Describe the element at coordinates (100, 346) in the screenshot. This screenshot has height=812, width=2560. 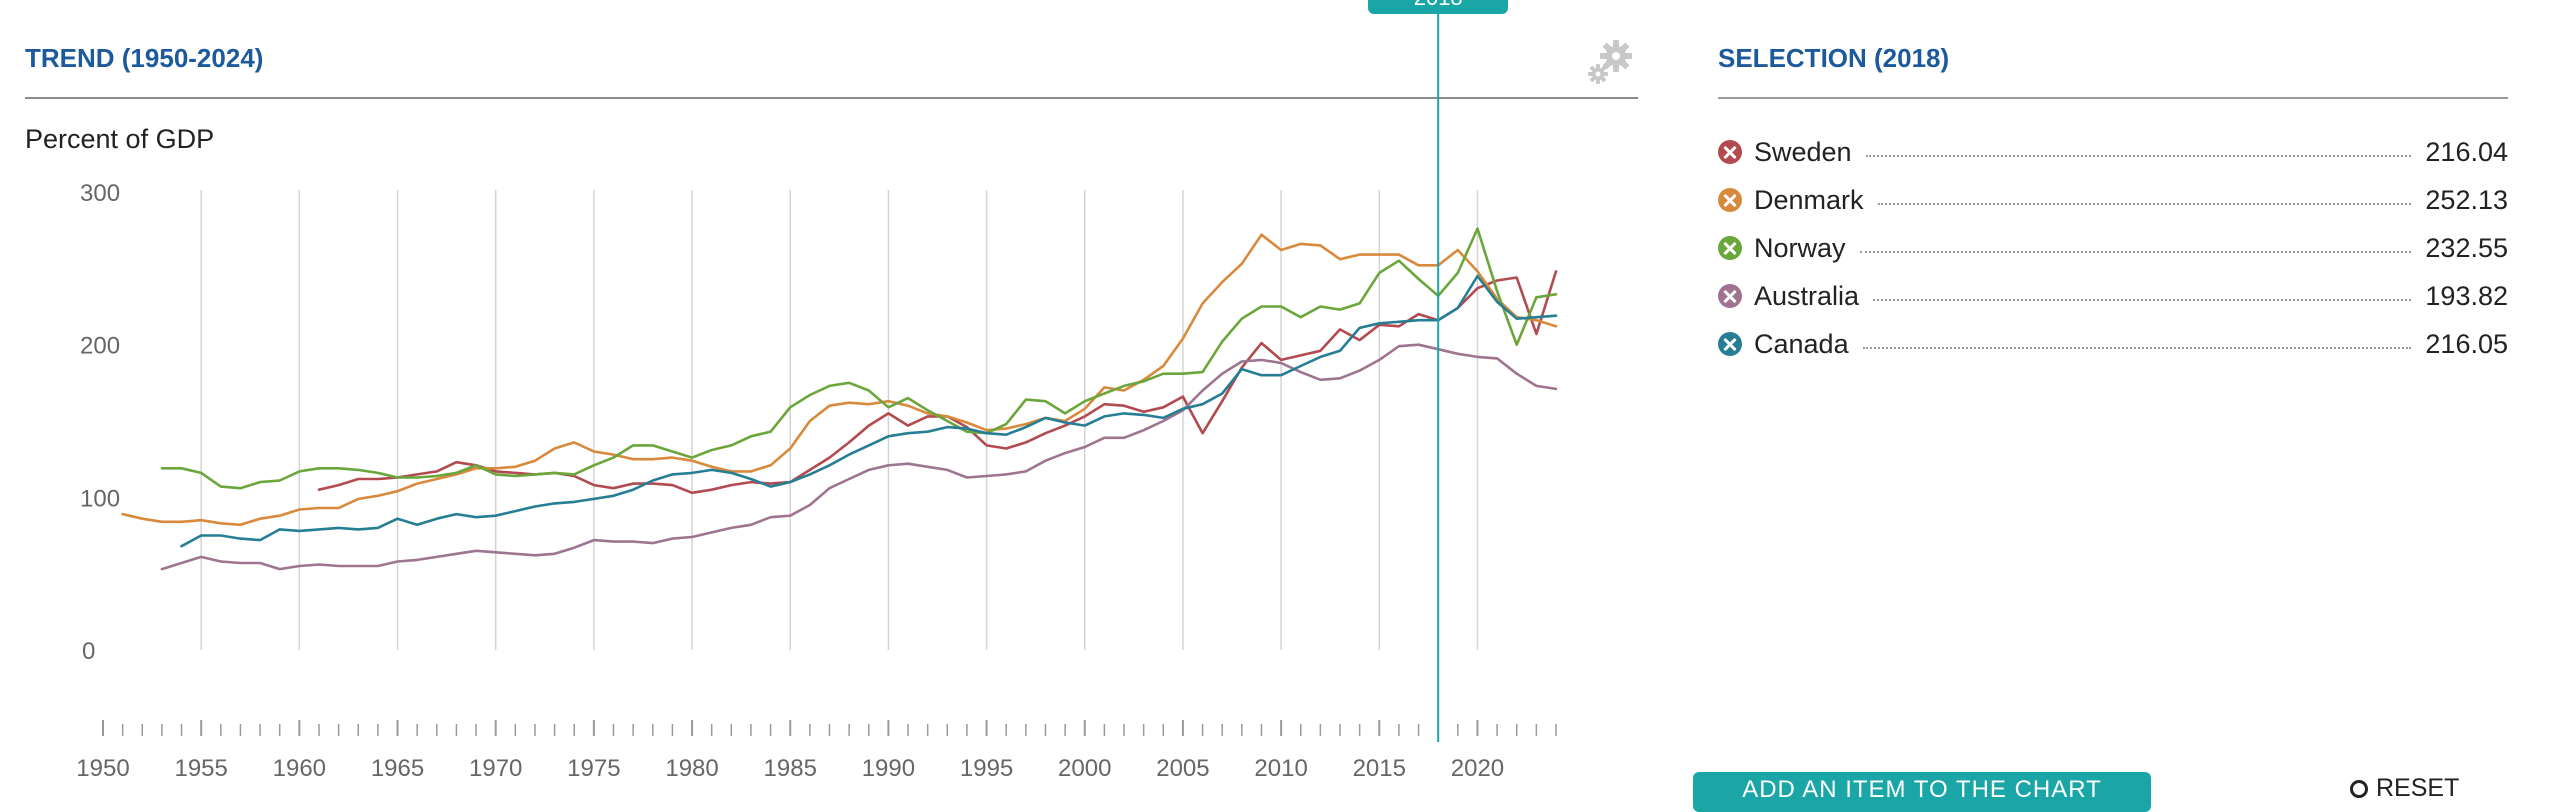
I see `y-tick-label: 200` at that location.